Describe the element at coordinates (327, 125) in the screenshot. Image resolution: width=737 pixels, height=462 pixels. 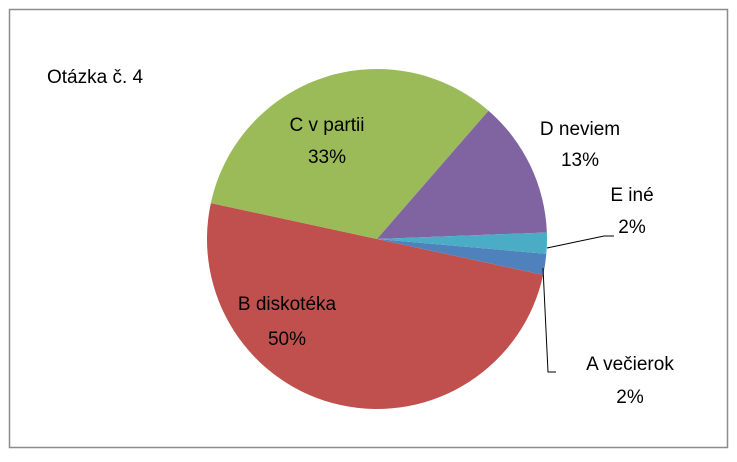
I see `data-label-name: C v partii` at that location.